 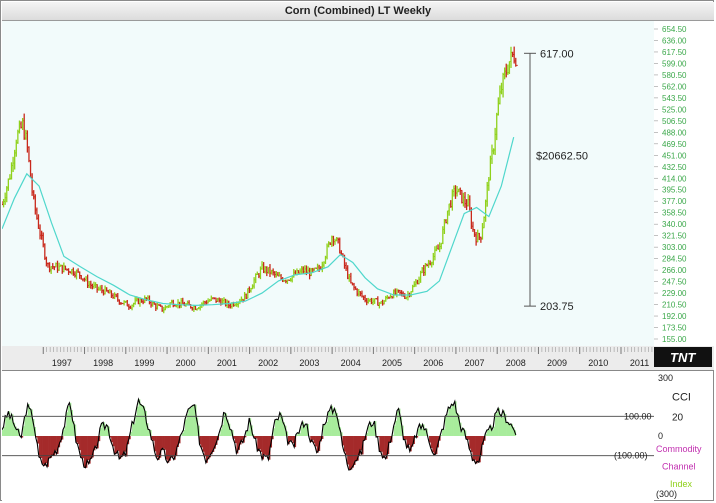 What do you see at coordinates (358, 11) in the screenshot?
I see `chart-title: Corn (Combined) LT Weekly` at bounding box center [358, 11].